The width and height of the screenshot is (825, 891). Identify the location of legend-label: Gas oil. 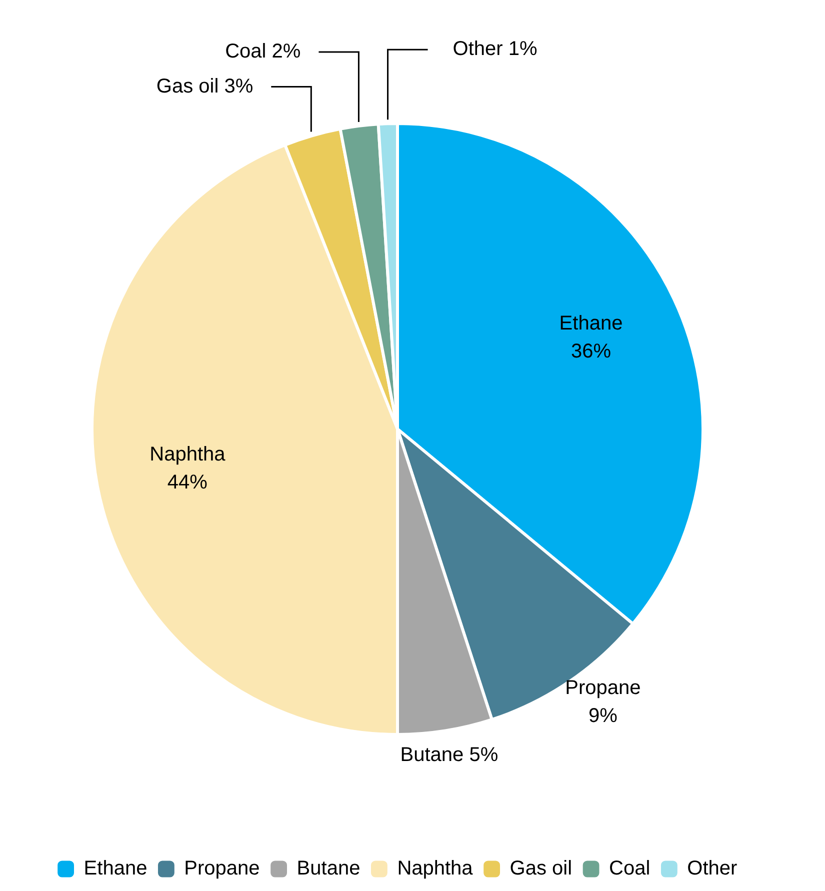
(541, 869).